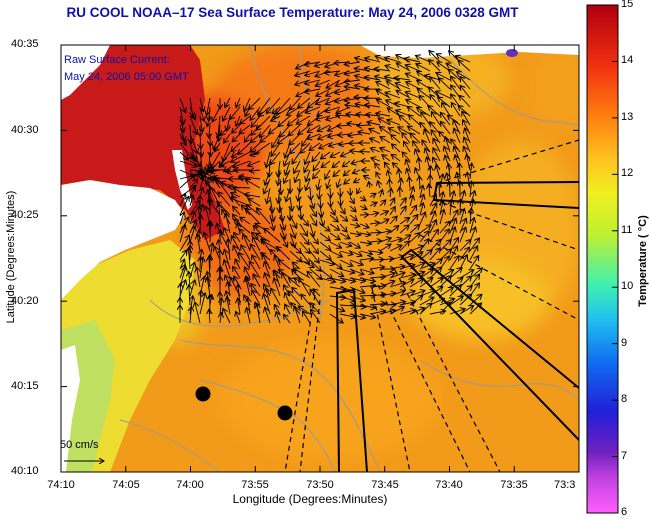  Describe the element at coordinates (565, 485) in the screenshot. I see `x-tick-label: 73:3` at that location.